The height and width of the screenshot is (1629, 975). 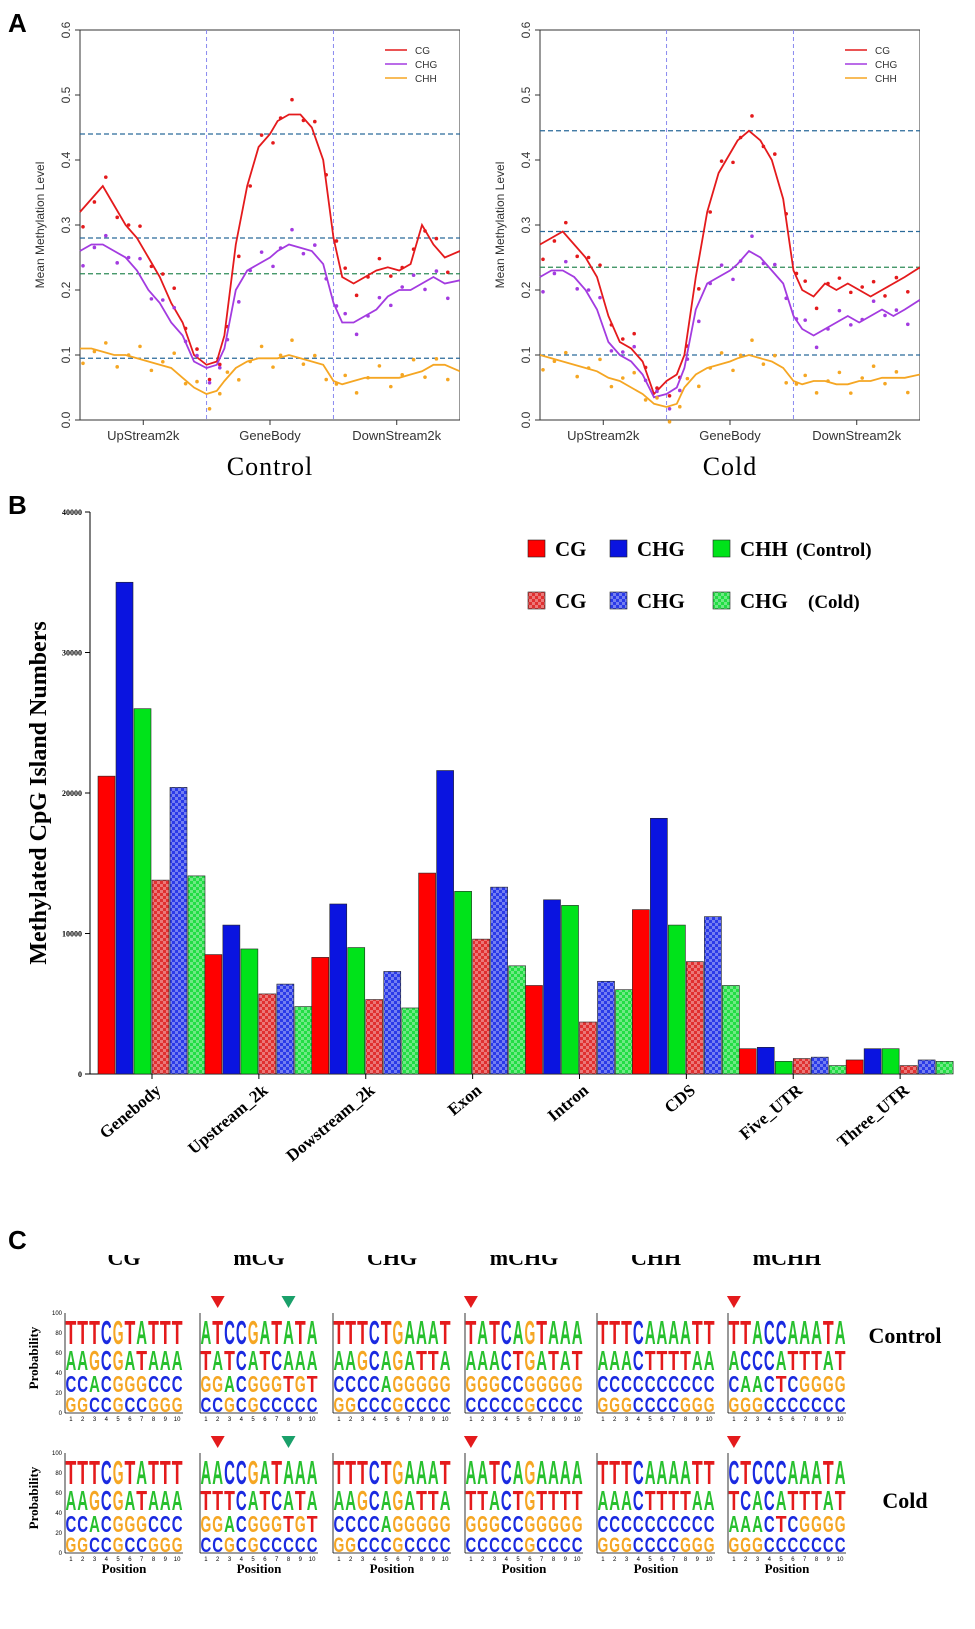 What do you see at coordinates (733, 1442) in the screenshot?
I see `c-position-marker` at bounding box center [733, 1442].